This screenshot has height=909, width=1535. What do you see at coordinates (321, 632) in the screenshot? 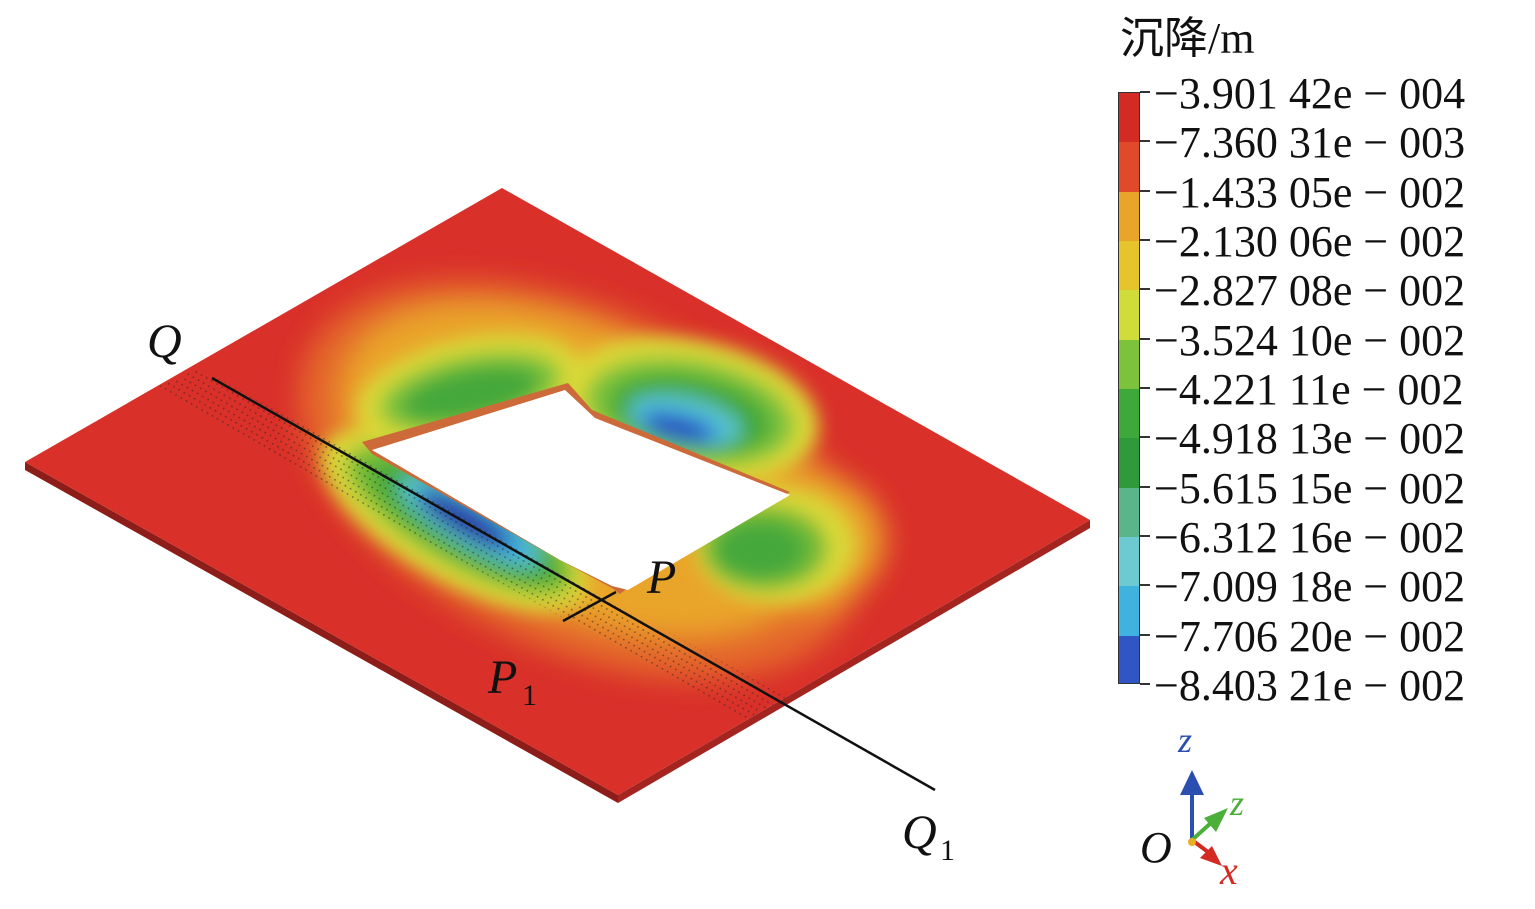
I see `plate-side-left` at bounding box center [321, 632].